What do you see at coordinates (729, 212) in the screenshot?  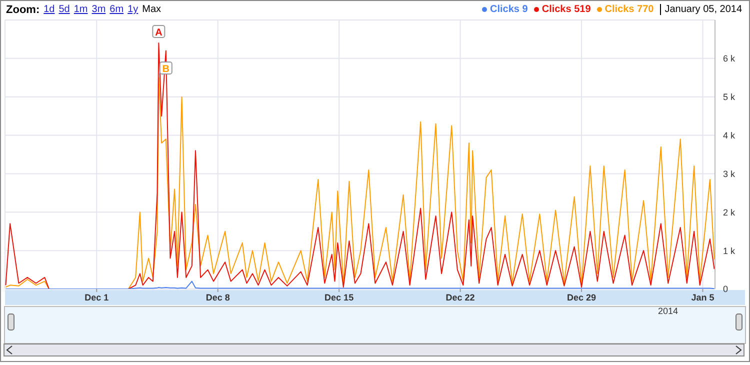 I see `y-tick-label: 2 k` at bounding box center [729, 212].